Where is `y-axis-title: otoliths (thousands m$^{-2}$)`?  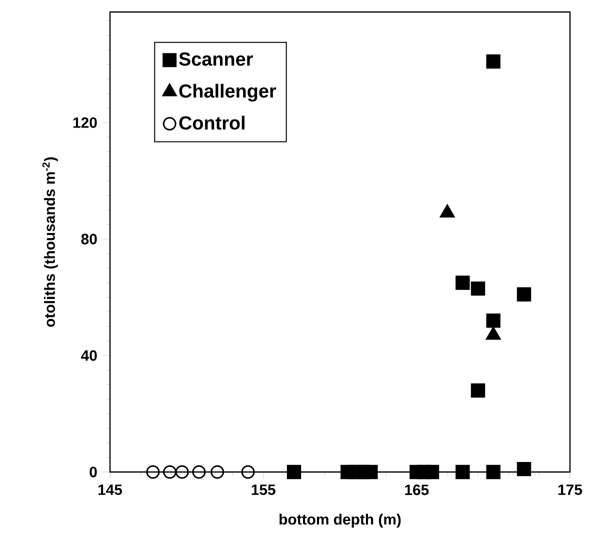
y-axis-title: otoliths (thousands m$^{-2}$) is located at coordinates (50, 242).